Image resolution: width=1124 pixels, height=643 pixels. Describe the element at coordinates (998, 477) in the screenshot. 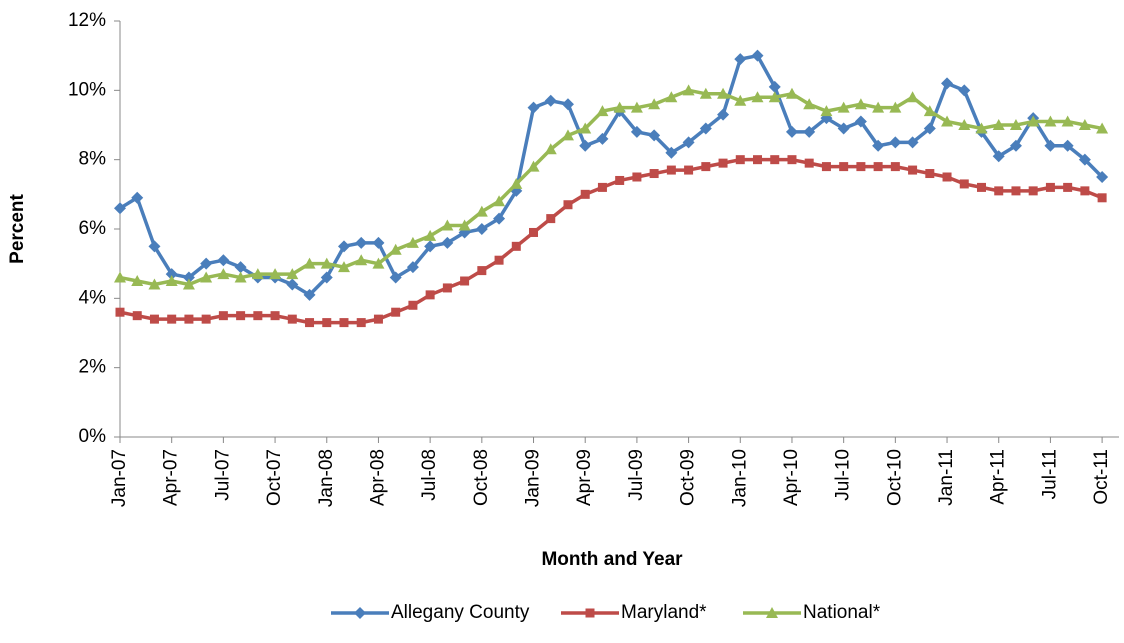

I see `x-tick-label: Apr-11` at that location.